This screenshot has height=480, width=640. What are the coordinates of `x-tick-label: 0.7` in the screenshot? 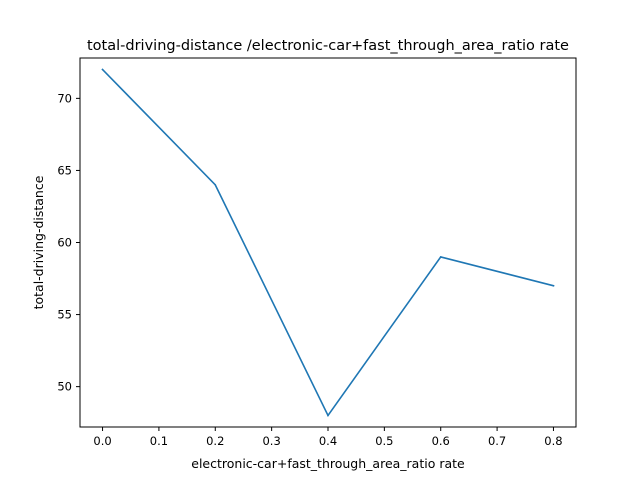 It's located at (497, 441).